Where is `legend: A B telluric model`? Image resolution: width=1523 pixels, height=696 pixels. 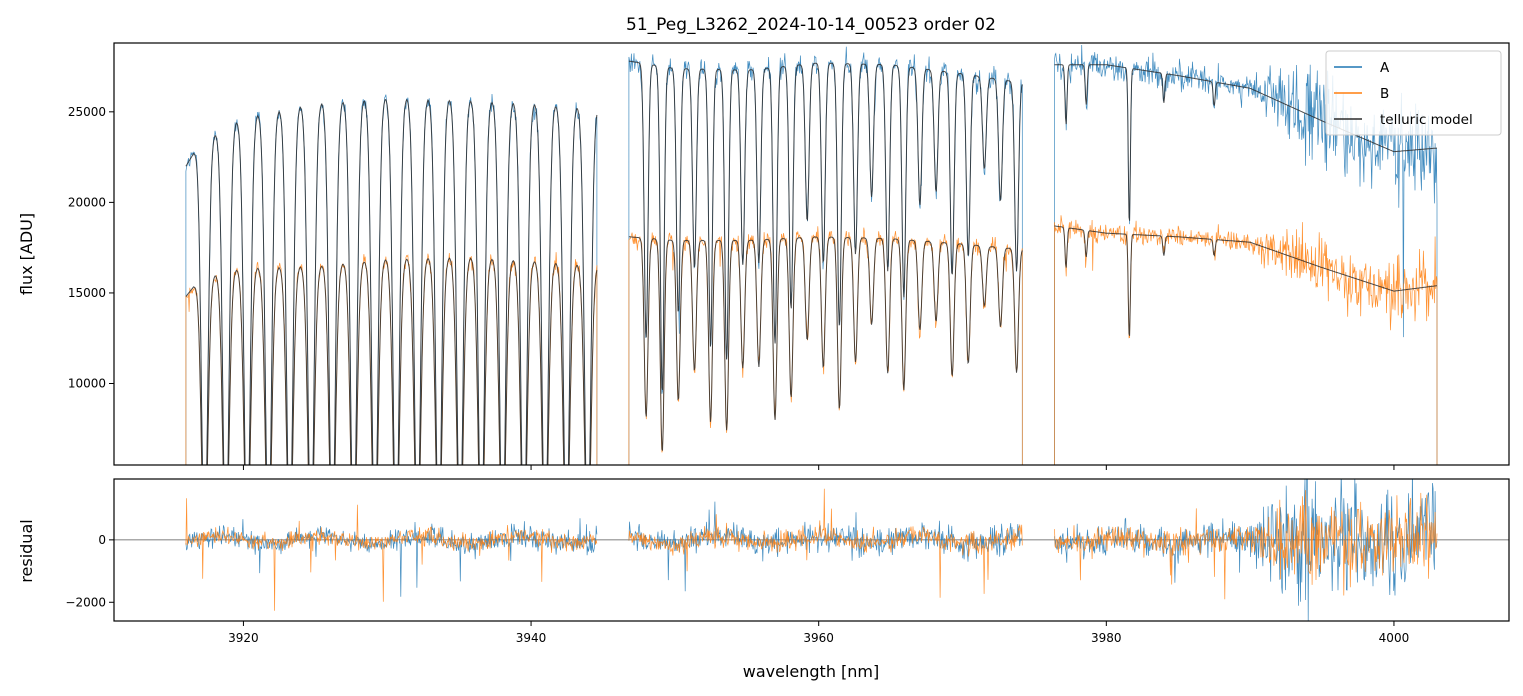 legend: A B telluric model is located at coordinates (1413, 93).